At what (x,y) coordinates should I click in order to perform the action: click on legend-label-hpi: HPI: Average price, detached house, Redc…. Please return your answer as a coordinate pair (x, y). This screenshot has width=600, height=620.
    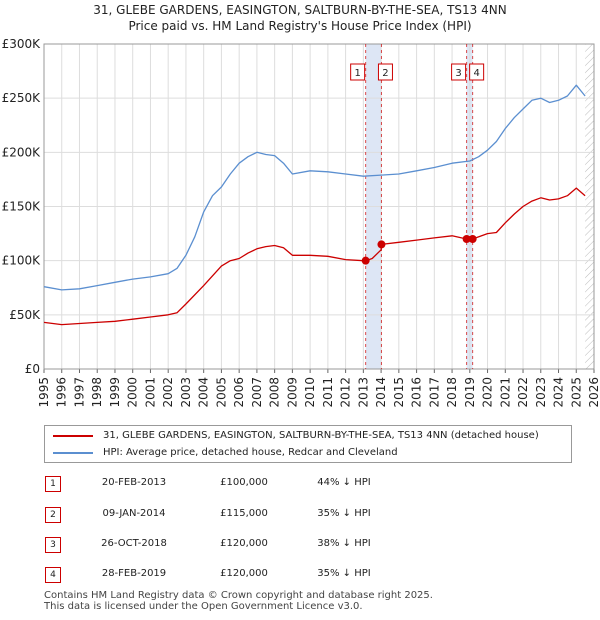
    Looking at the image, I should click on (250, 452).